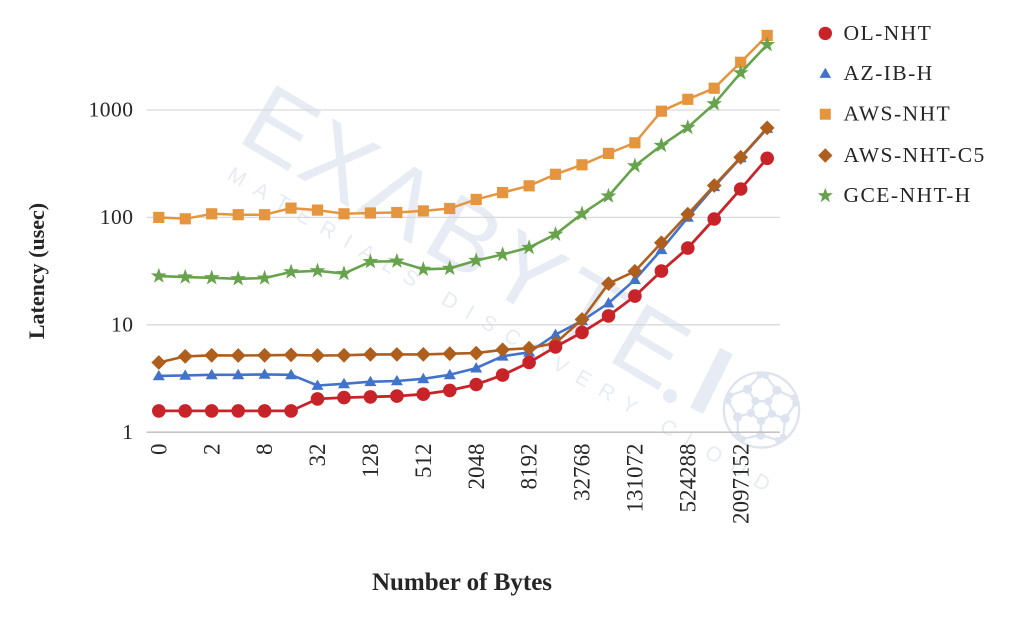 This screenshot has width=1010, height=618. Describe the element at coordinates (264, 450) in the screenshot. I see `svg-text: 8` at that location.